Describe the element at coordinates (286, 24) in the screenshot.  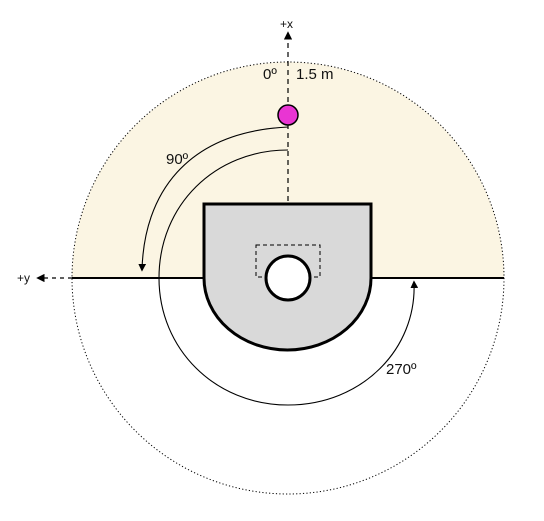
I see `x-axis-label: +x` at that location.